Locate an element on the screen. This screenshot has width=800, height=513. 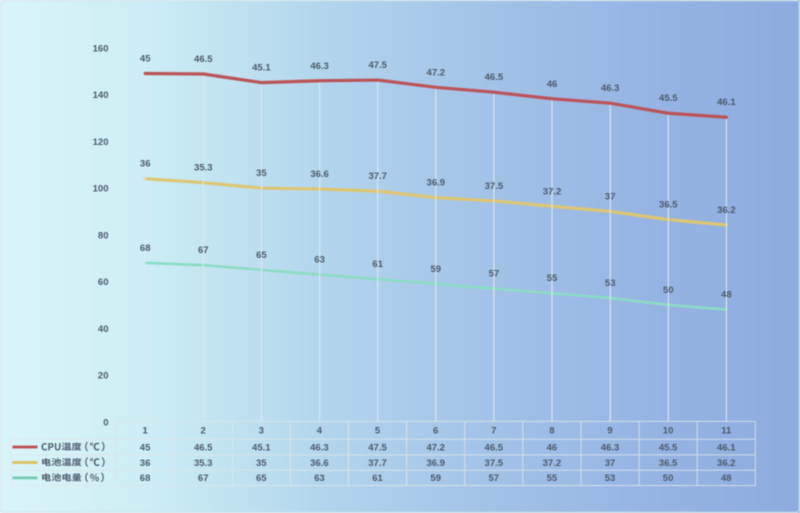
svg-text: 7 is located at coordinates (493, 431).